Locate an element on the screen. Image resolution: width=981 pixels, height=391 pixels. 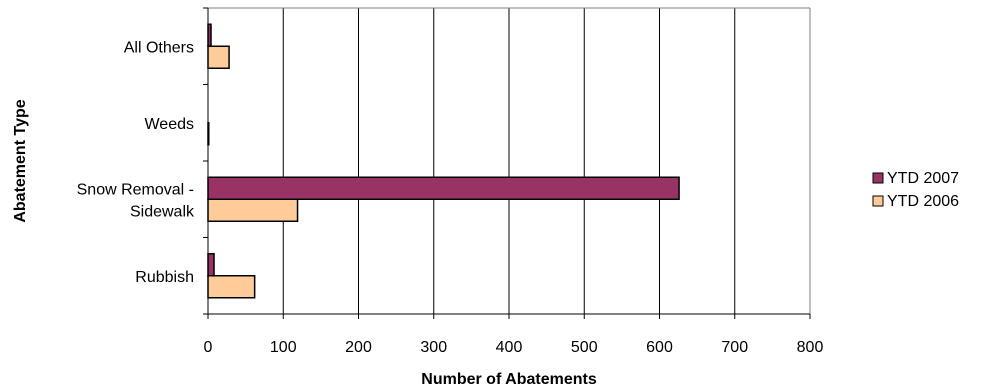
x-tick-label: 200 is located at coordinates (358, 347).